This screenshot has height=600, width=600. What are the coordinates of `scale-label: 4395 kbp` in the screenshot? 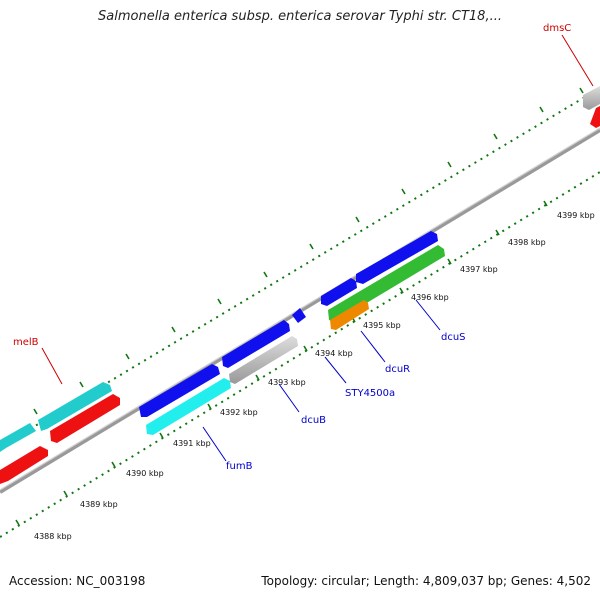 It's located at (382, 325).